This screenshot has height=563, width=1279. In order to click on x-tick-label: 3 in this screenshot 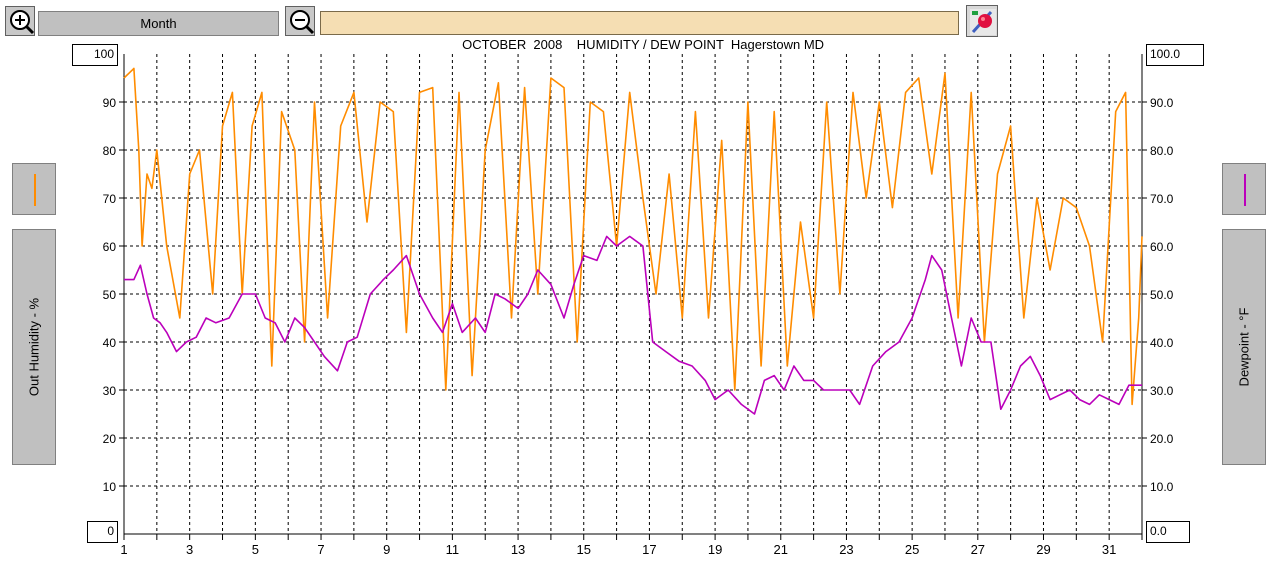, I will do `click(189, 549)`.